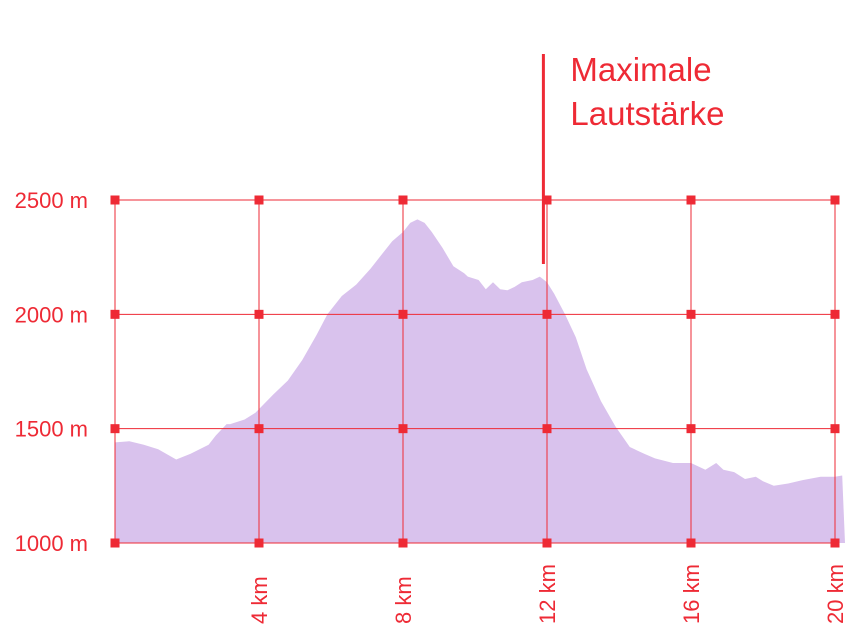 Image resolution: width=855 pixels, height=638 pixels. What do you see at coordinates (51, 372) in the screenshot?
I see `y-axis: 2500 m 2000 m 1500 m 1000 m` at bounding box center [51, 372].